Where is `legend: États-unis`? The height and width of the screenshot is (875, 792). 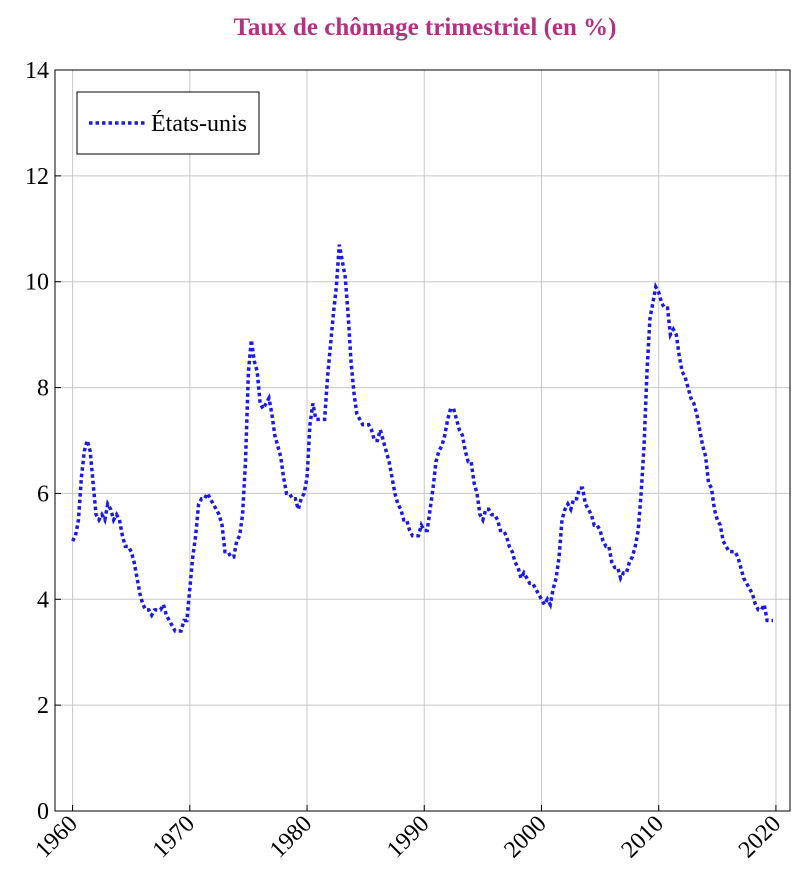
legend: États-unis is located at coordinates (168, 123).